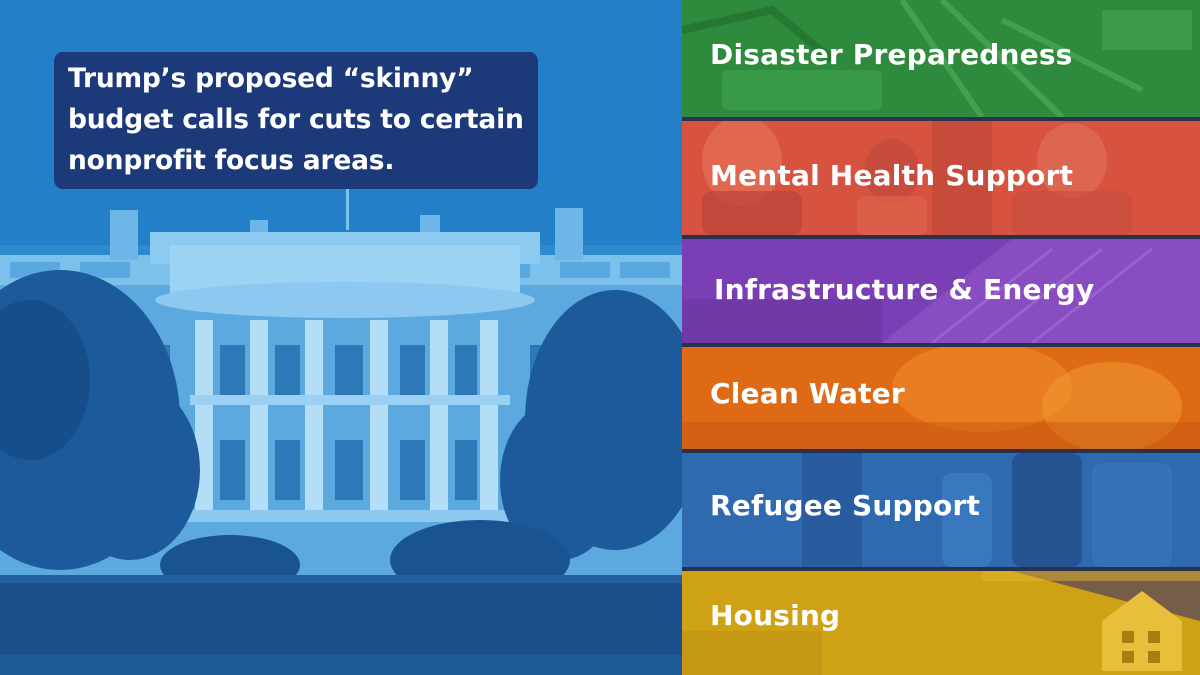 This screenshot has height=675, width=1200. I want to click on focus-area-refugee-support: Refugee Support, so click(941, 510).